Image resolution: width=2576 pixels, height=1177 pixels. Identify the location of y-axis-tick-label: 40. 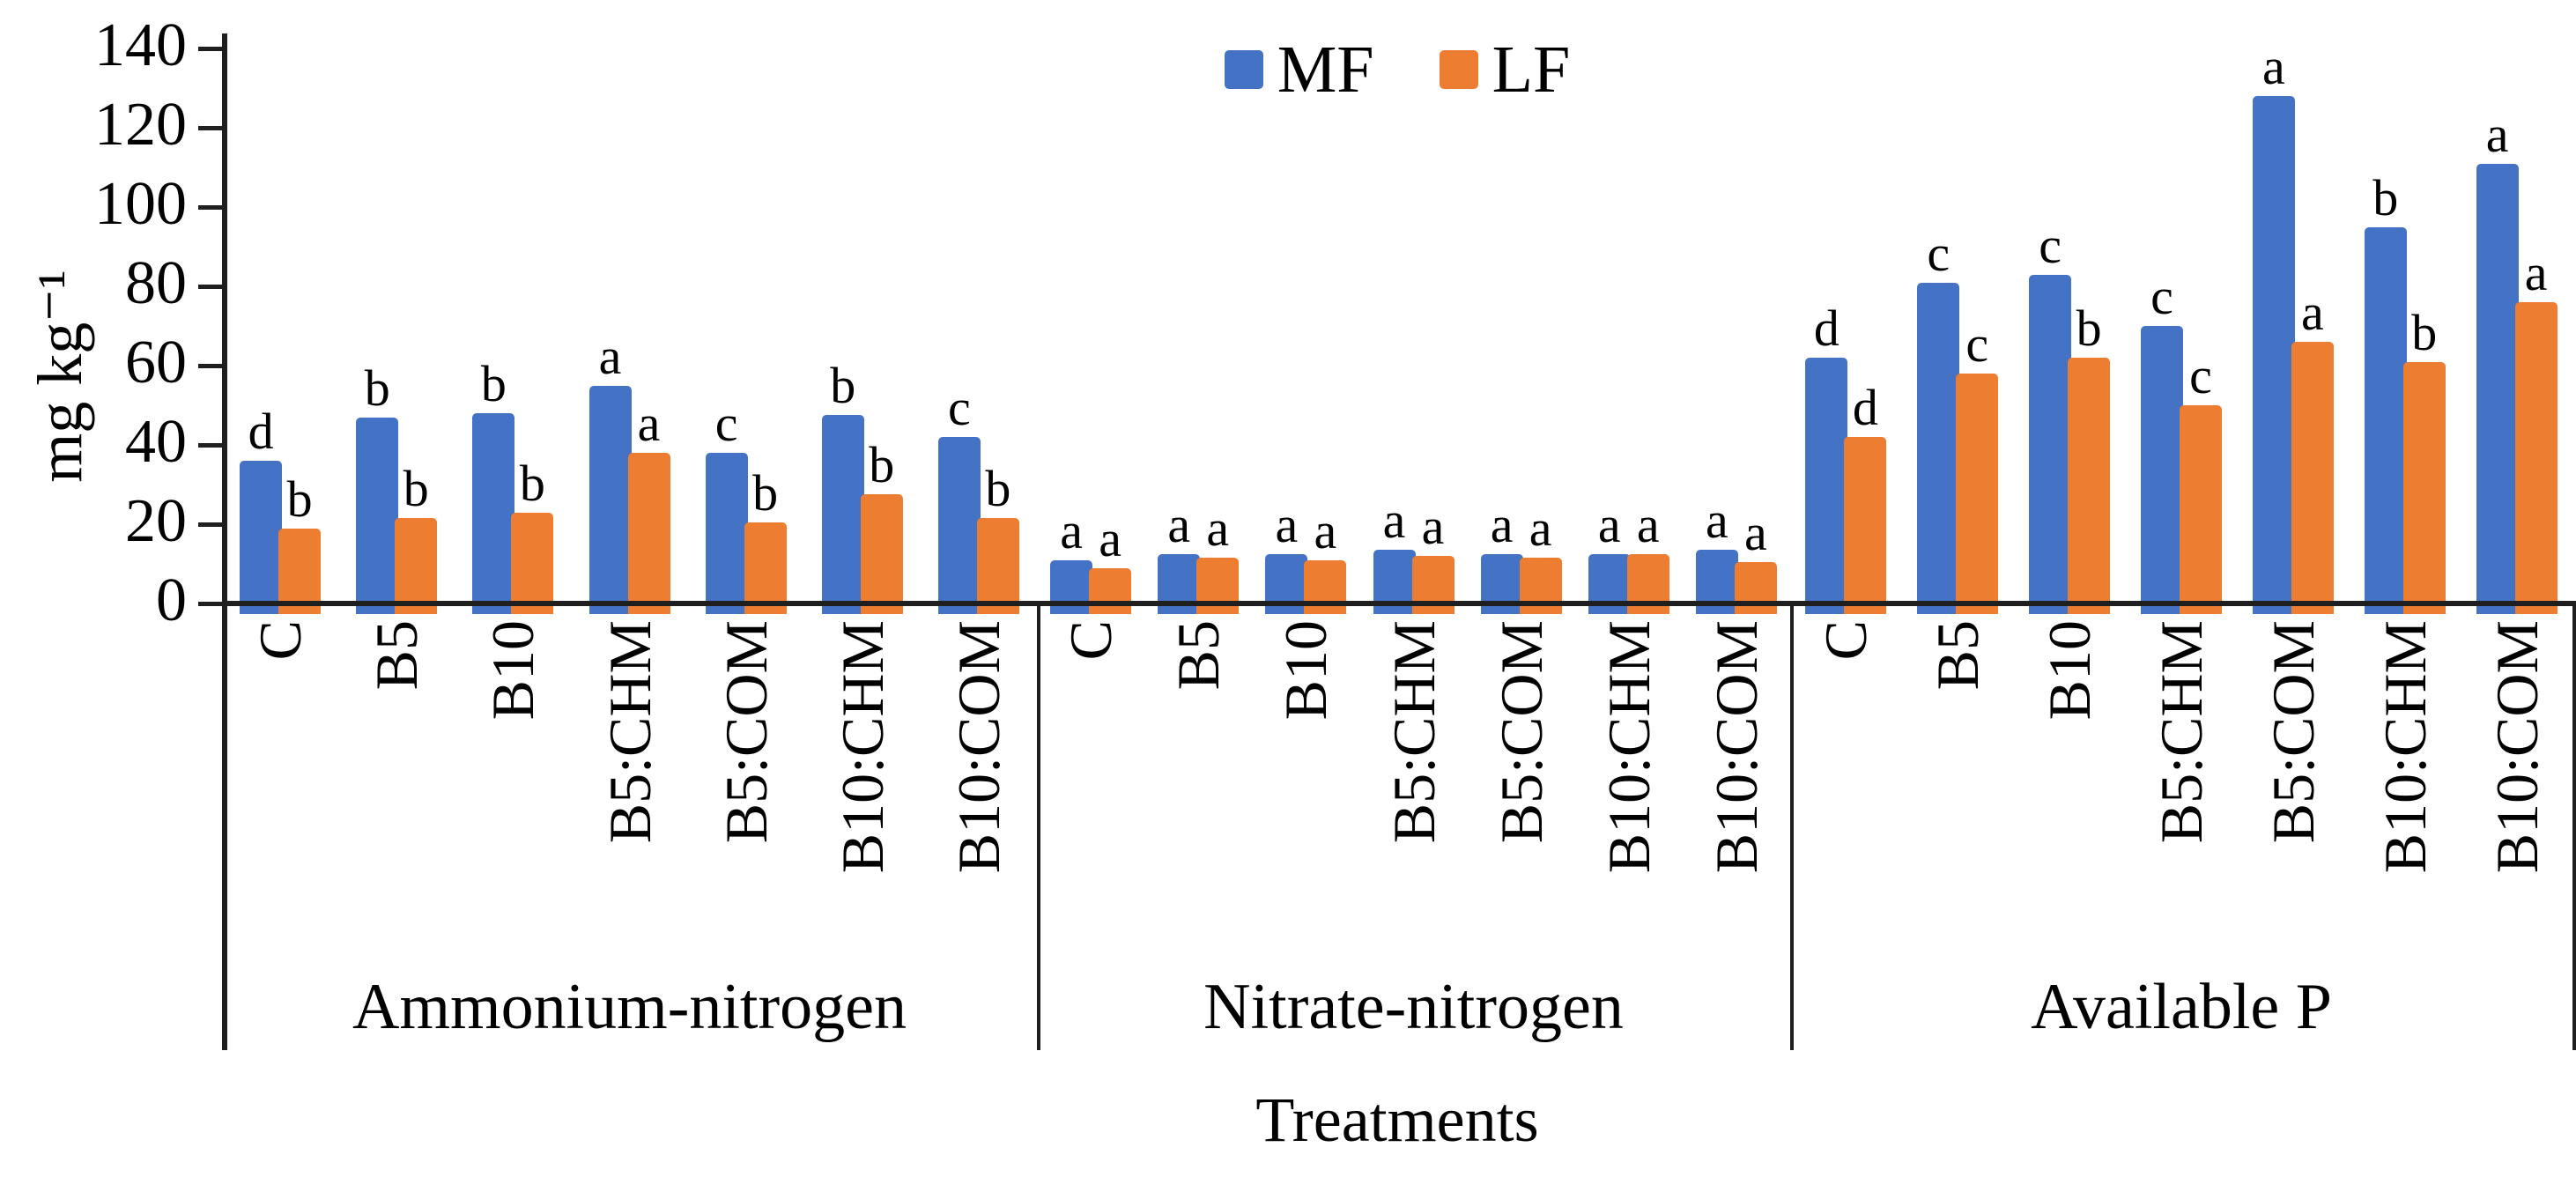
(156, 442).